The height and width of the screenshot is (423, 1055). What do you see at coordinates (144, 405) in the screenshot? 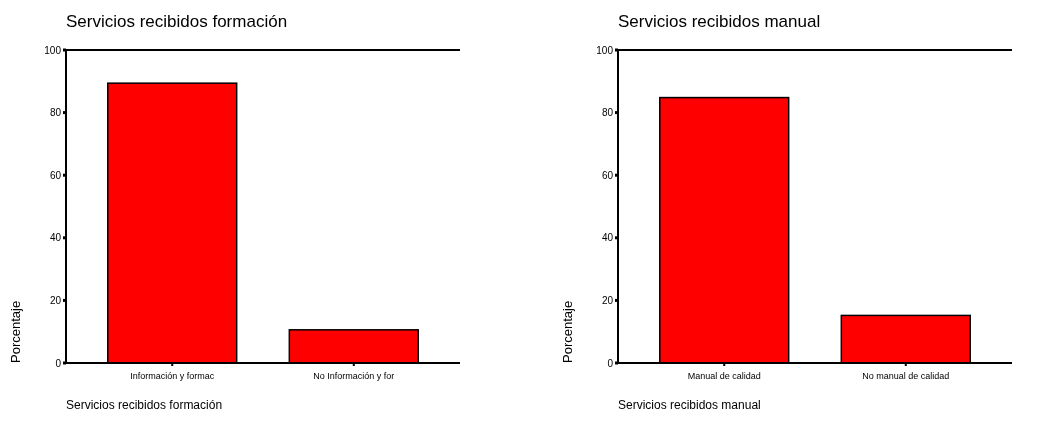
I see `x-axis-title: Servicios recibidos formación` at bounding box center [144, 405].